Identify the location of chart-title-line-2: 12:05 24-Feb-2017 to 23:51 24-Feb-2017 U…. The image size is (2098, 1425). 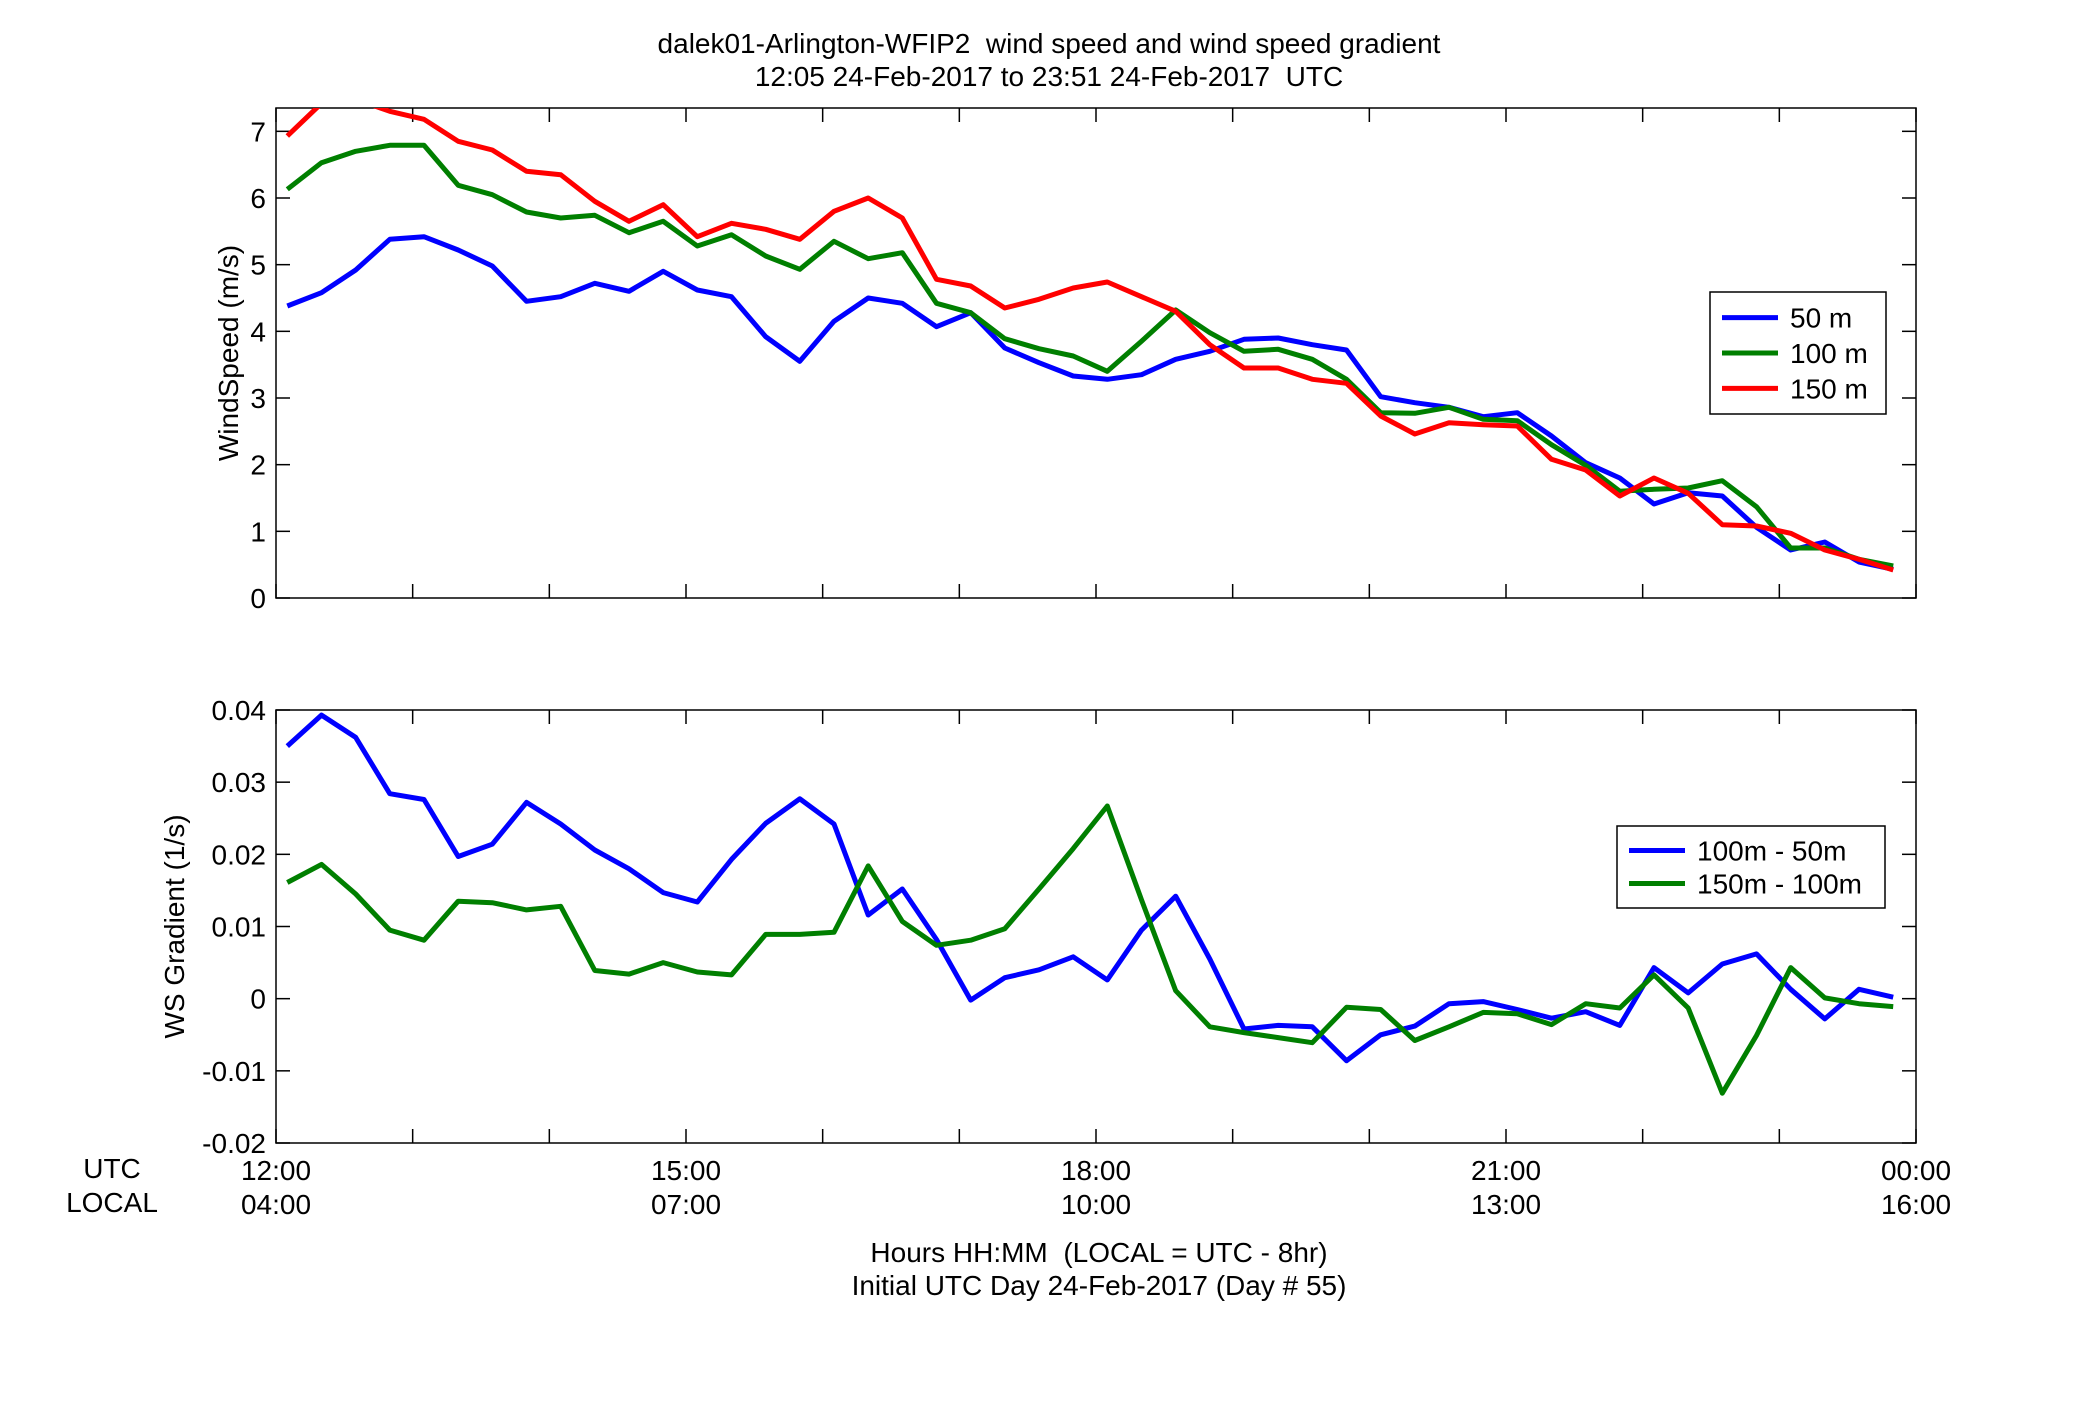
(1049, 76).